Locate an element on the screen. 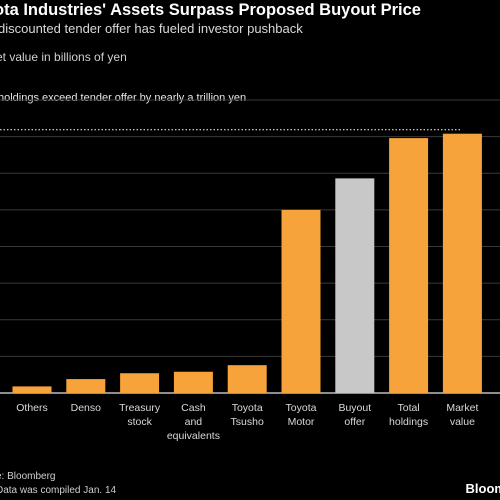 This screenshot has height=500, width=500. x-tick-label: Others is located at coordinates (32, 408).